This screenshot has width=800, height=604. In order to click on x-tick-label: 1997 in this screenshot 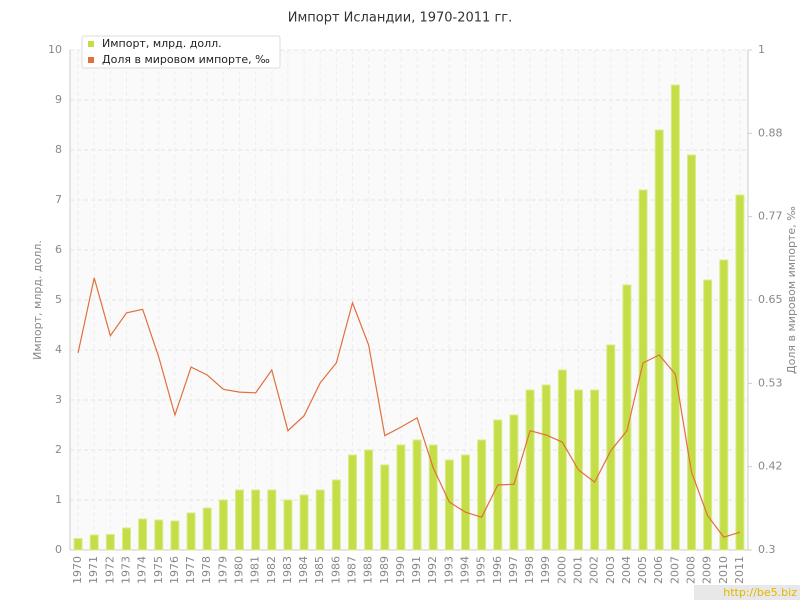, I will do `click(513, 570)`.